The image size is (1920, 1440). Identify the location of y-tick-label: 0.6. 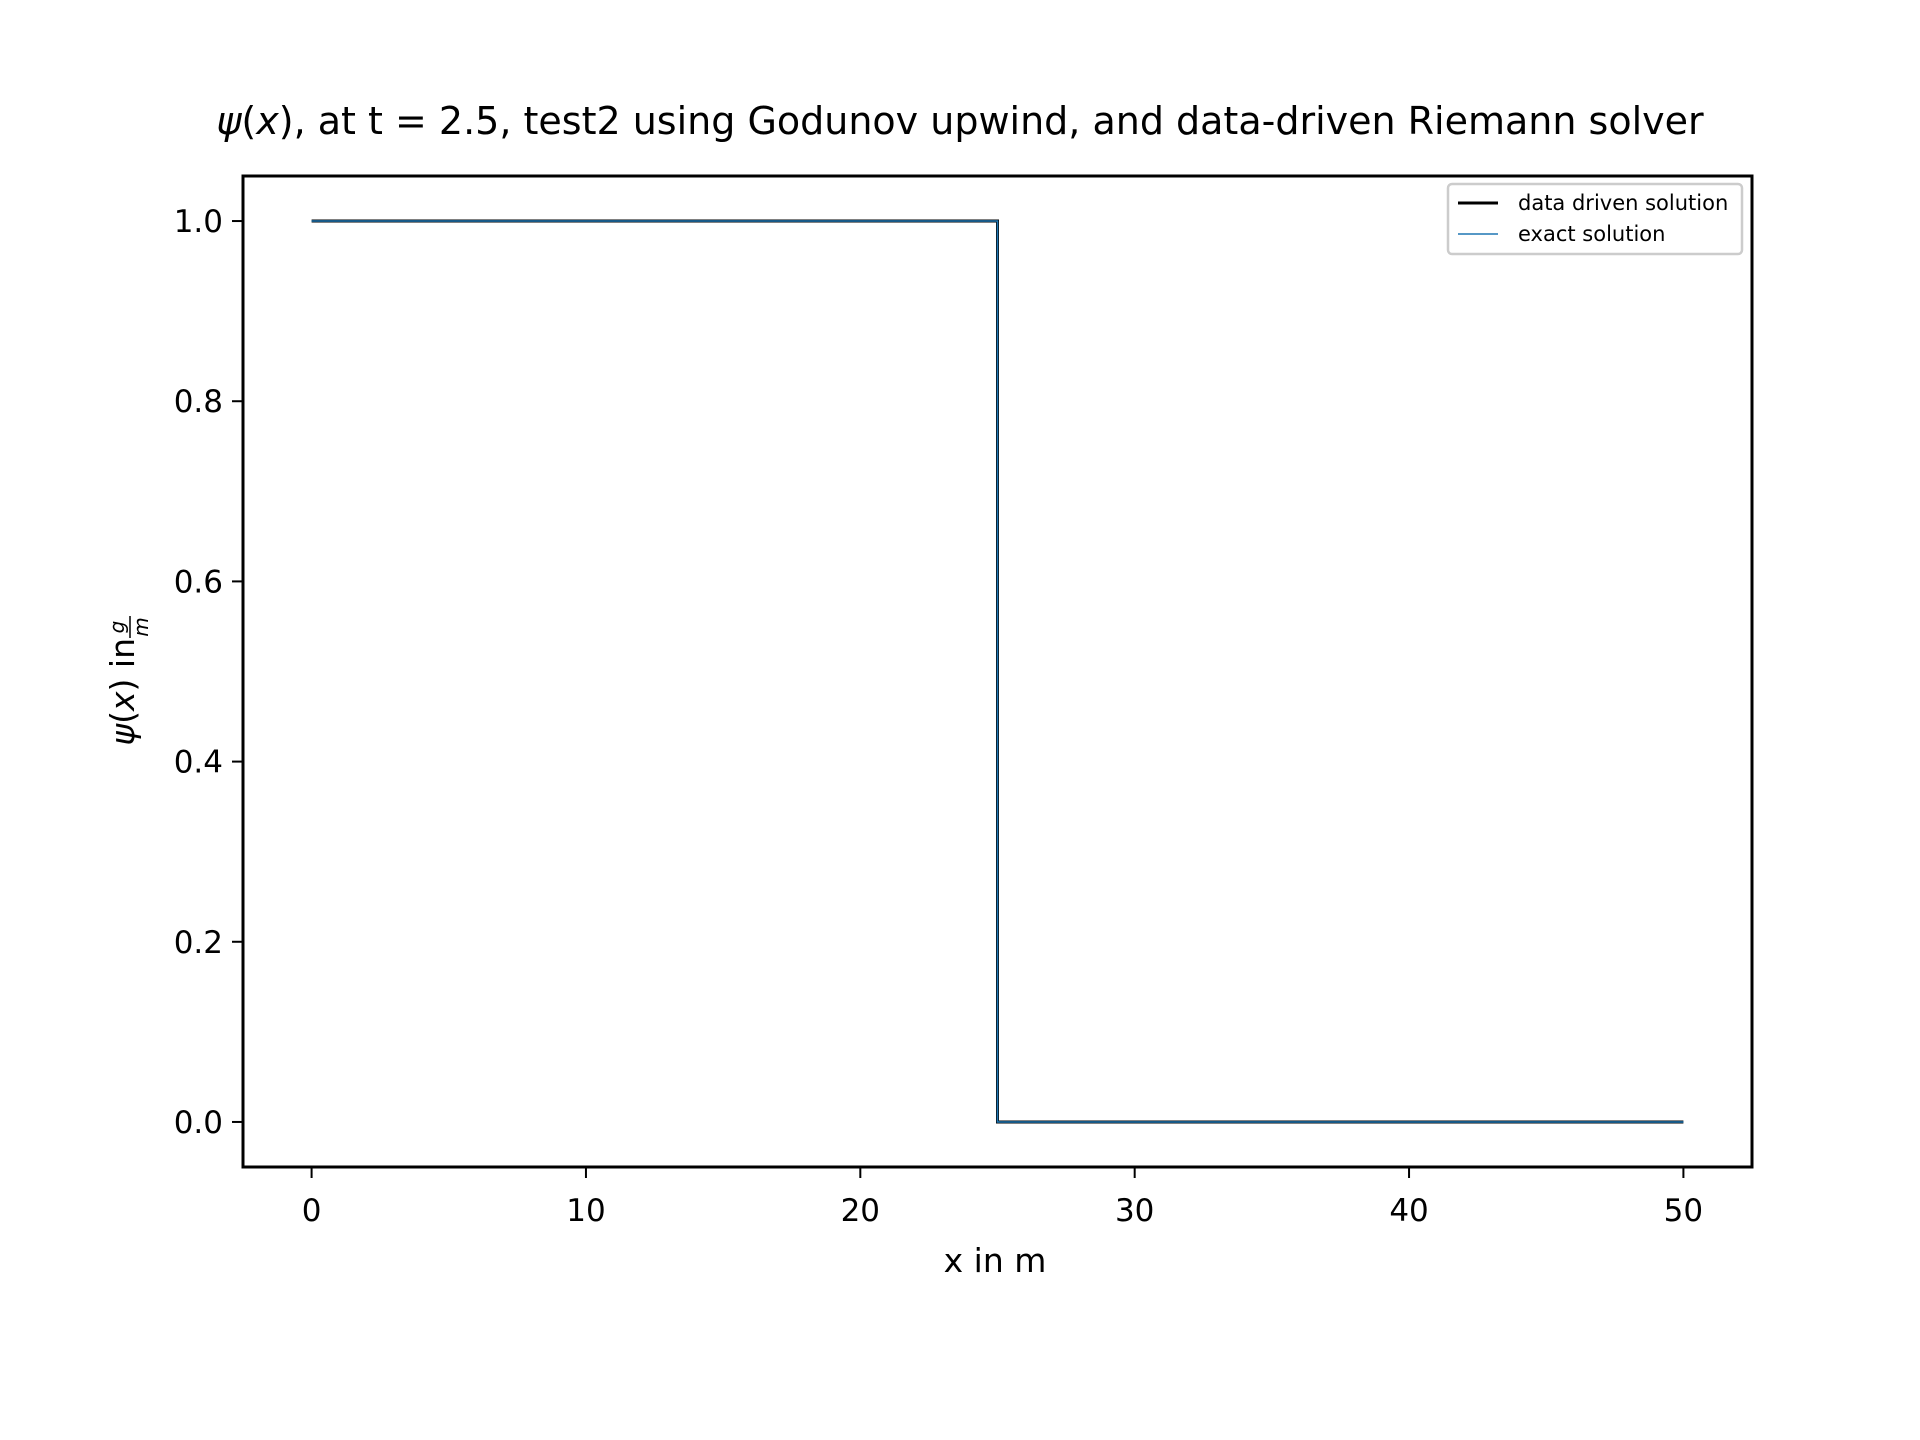
(198, 582).